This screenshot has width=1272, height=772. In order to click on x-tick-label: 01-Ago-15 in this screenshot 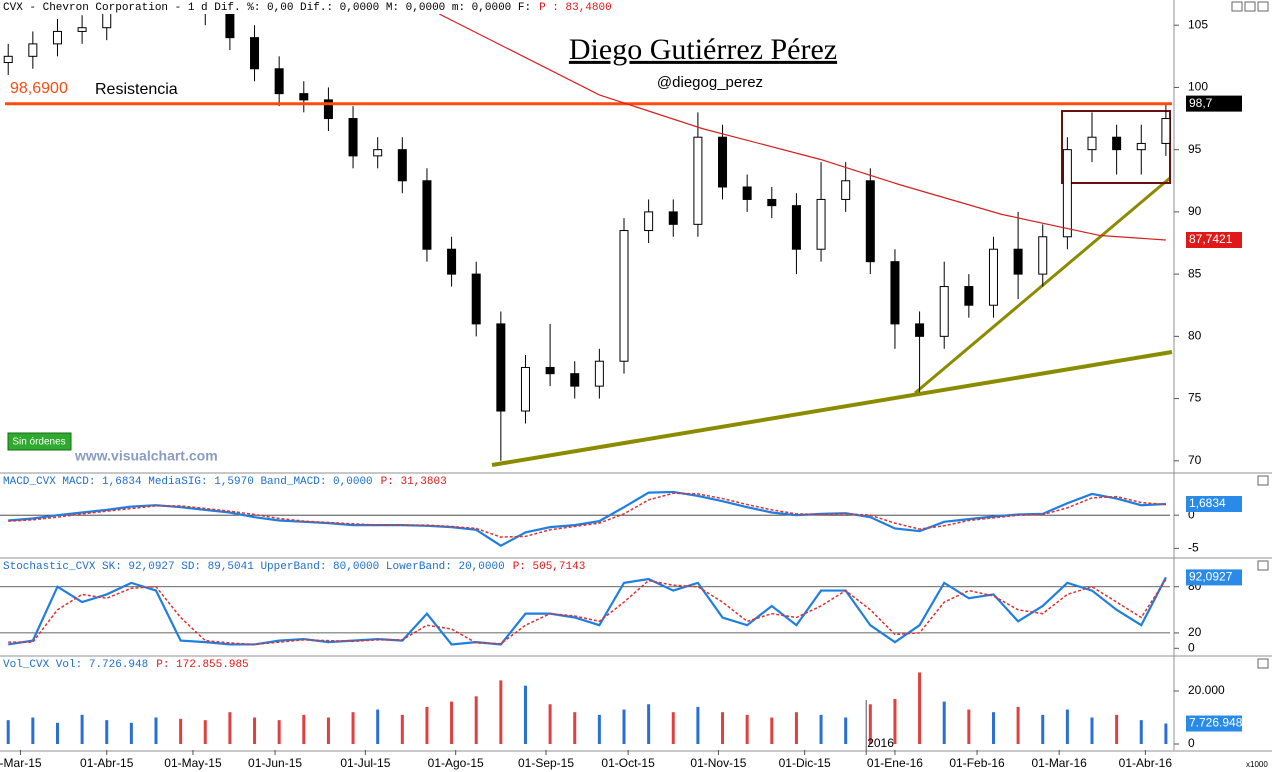, I will do `click(456, 763)`.